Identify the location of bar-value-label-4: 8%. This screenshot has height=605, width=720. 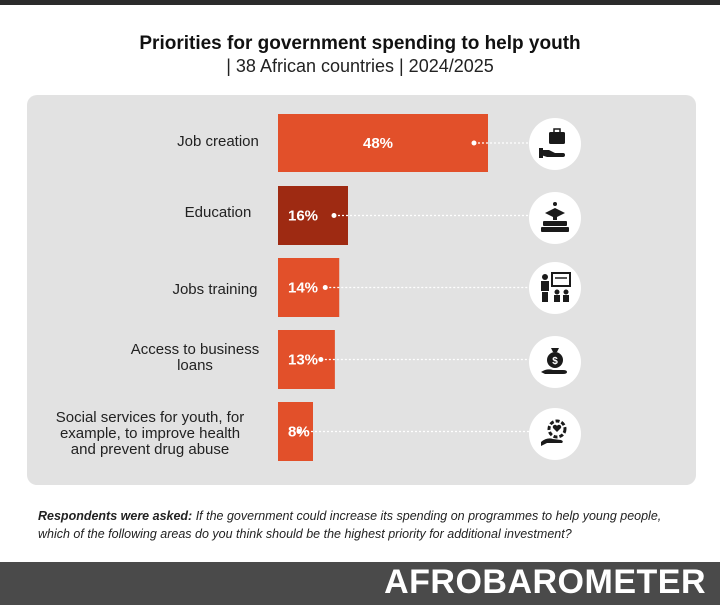
(299, 432).